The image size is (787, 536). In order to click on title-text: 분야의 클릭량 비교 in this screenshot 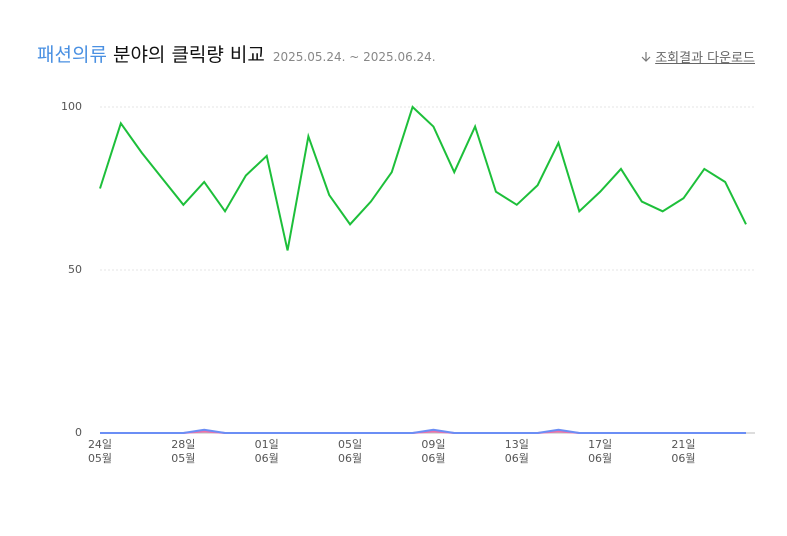, I will do `click(188, 55)`.